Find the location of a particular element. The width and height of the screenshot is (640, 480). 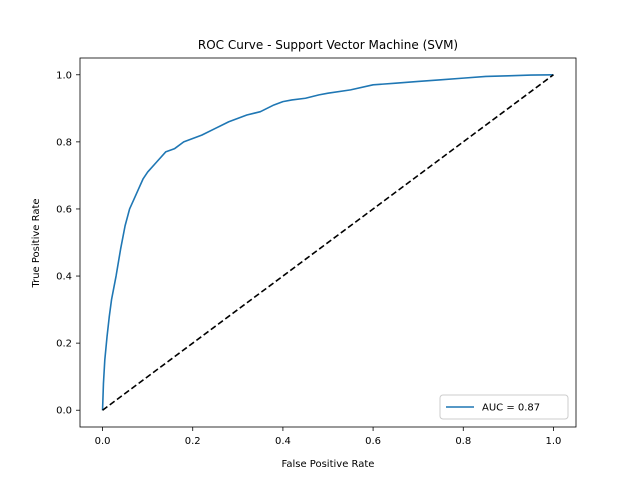

x-tick-label: 1.0 is located at coordinates (554, 441).